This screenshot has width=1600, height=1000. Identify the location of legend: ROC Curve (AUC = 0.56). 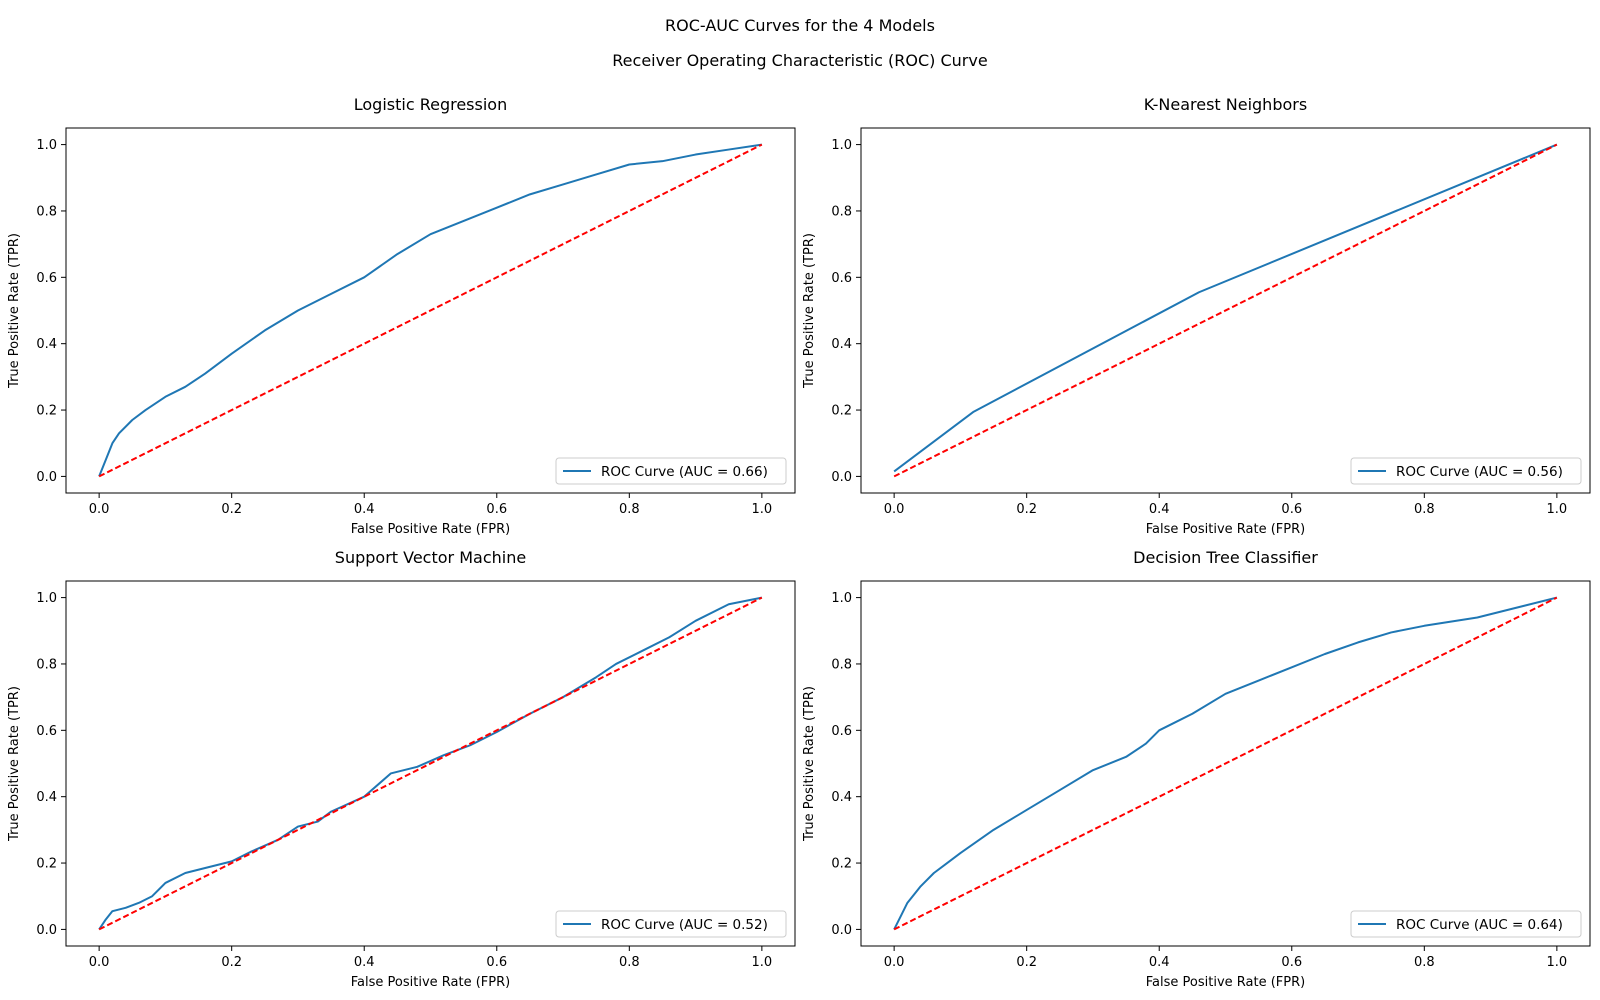
(1466, 471).